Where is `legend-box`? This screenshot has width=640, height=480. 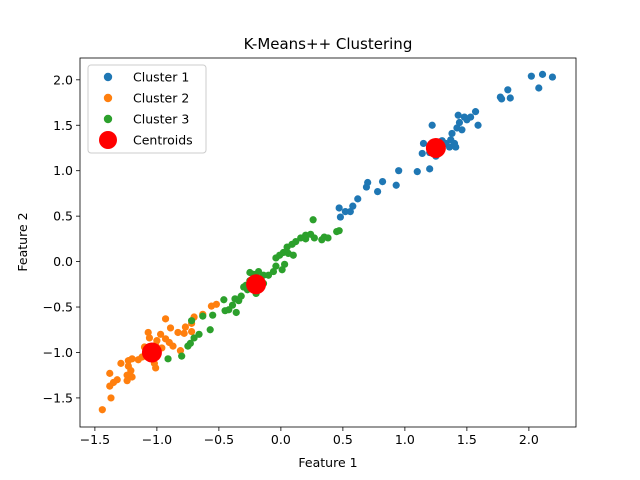
legend-box is located at coordinates (147, 109).